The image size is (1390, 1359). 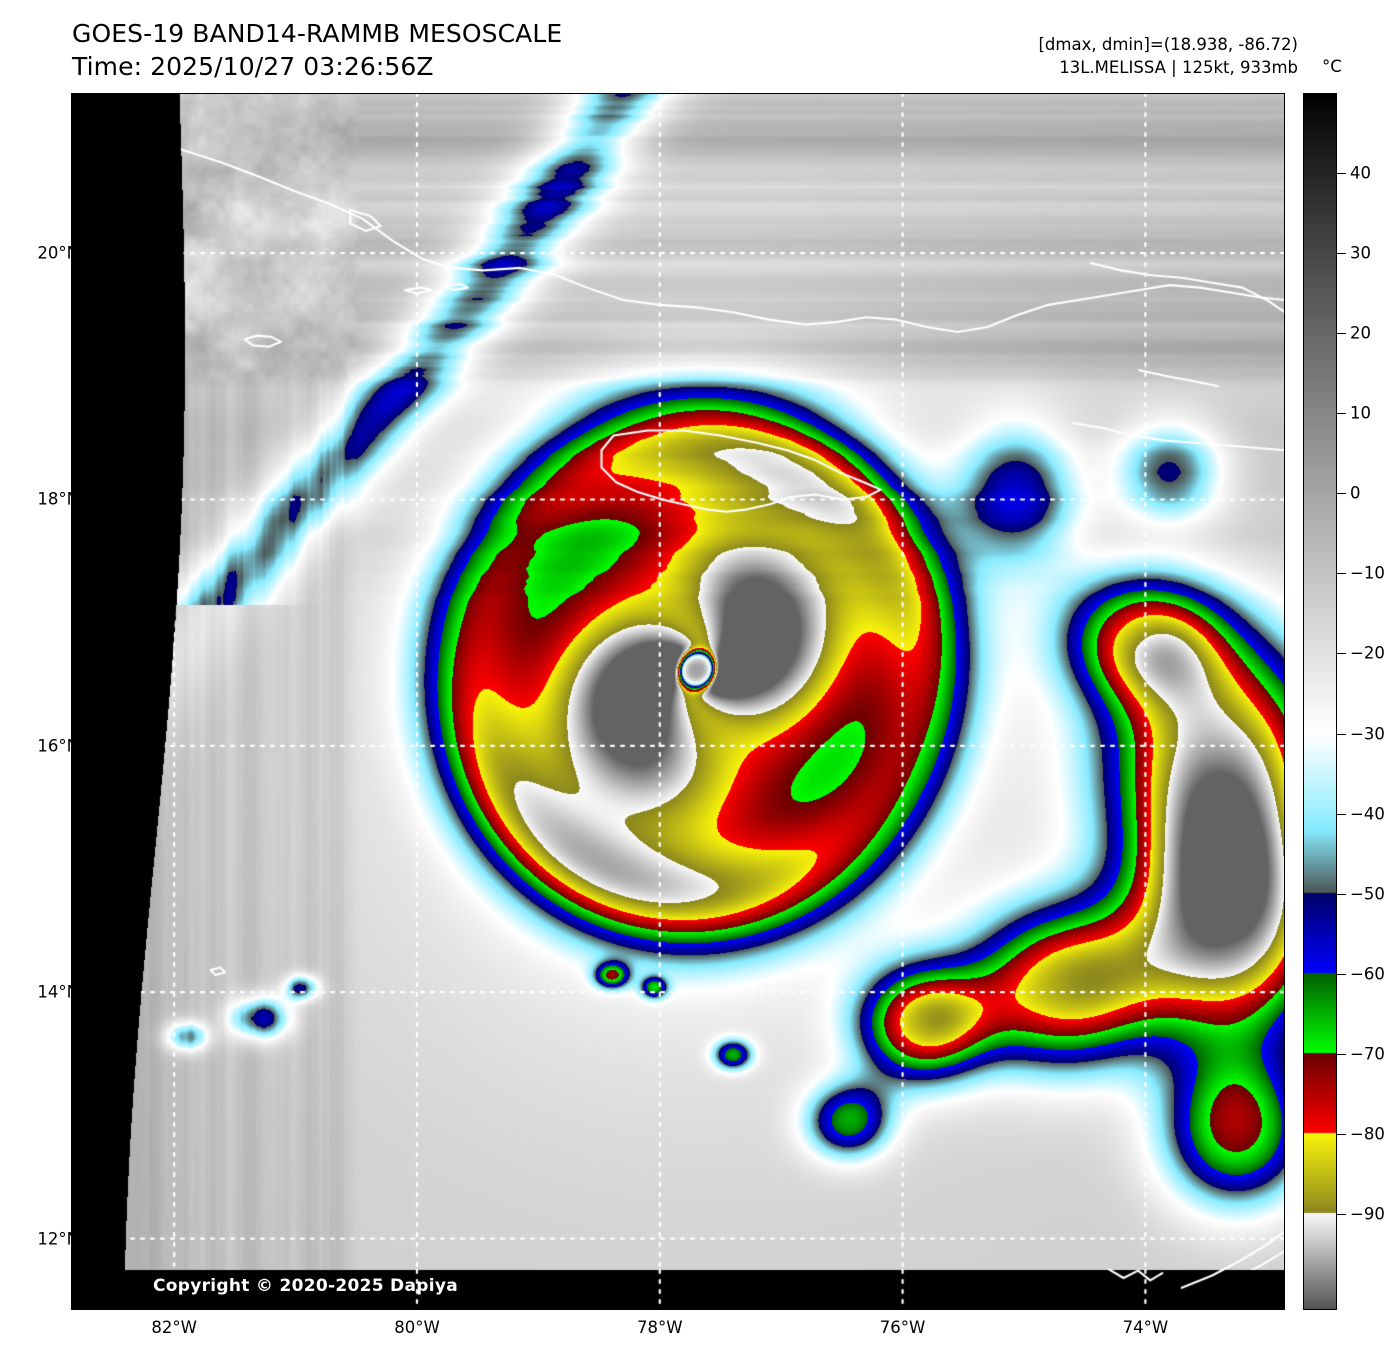 What do you see at coordinates (1178, 68) in the screenshot?
I see `storm-info-label: 13L.MELISSA | 125kt, 933mb` at bounding box center [1178, 68].